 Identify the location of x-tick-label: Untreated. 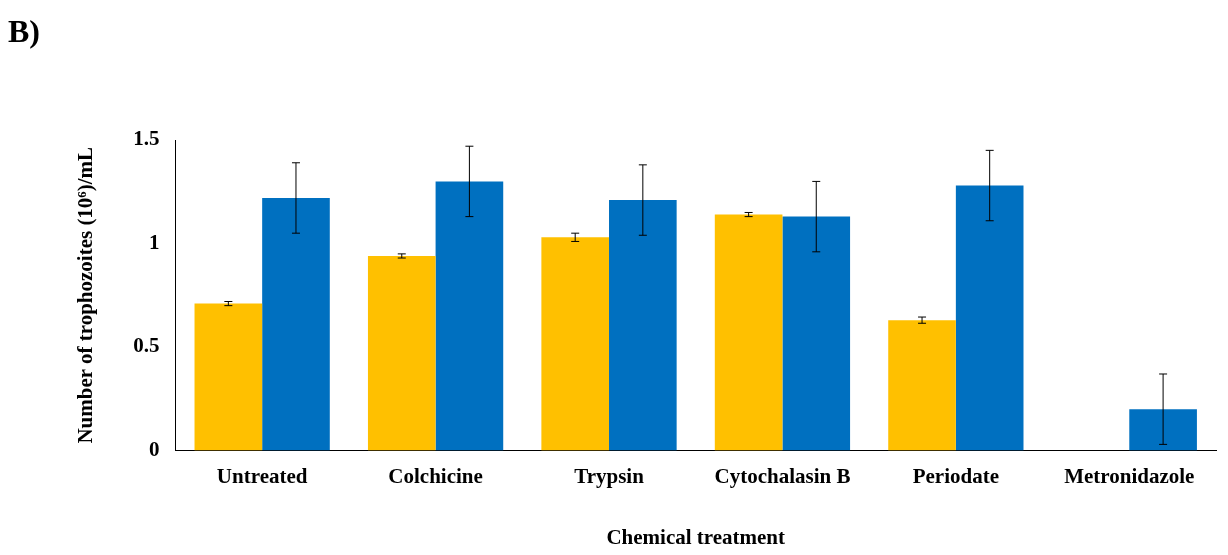
(262, 475).